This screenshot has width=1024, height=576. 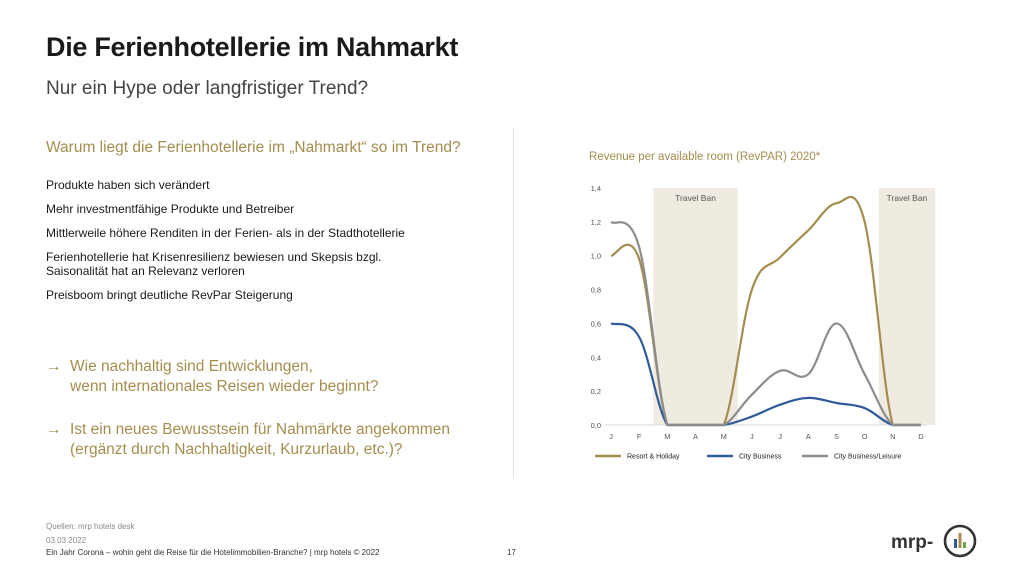 I want to click on x-tick-label: F, so click(x=639, y=436).